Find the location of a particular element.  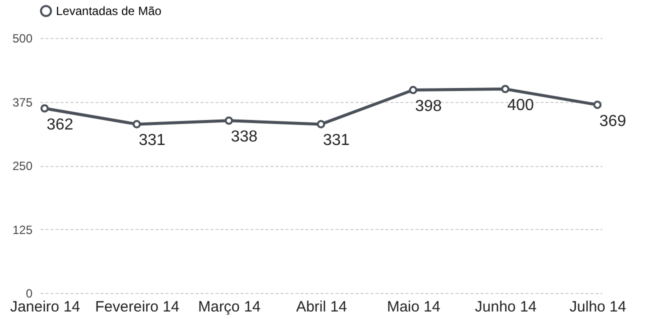

data-label: 362 is located at coordinates (60, 125).